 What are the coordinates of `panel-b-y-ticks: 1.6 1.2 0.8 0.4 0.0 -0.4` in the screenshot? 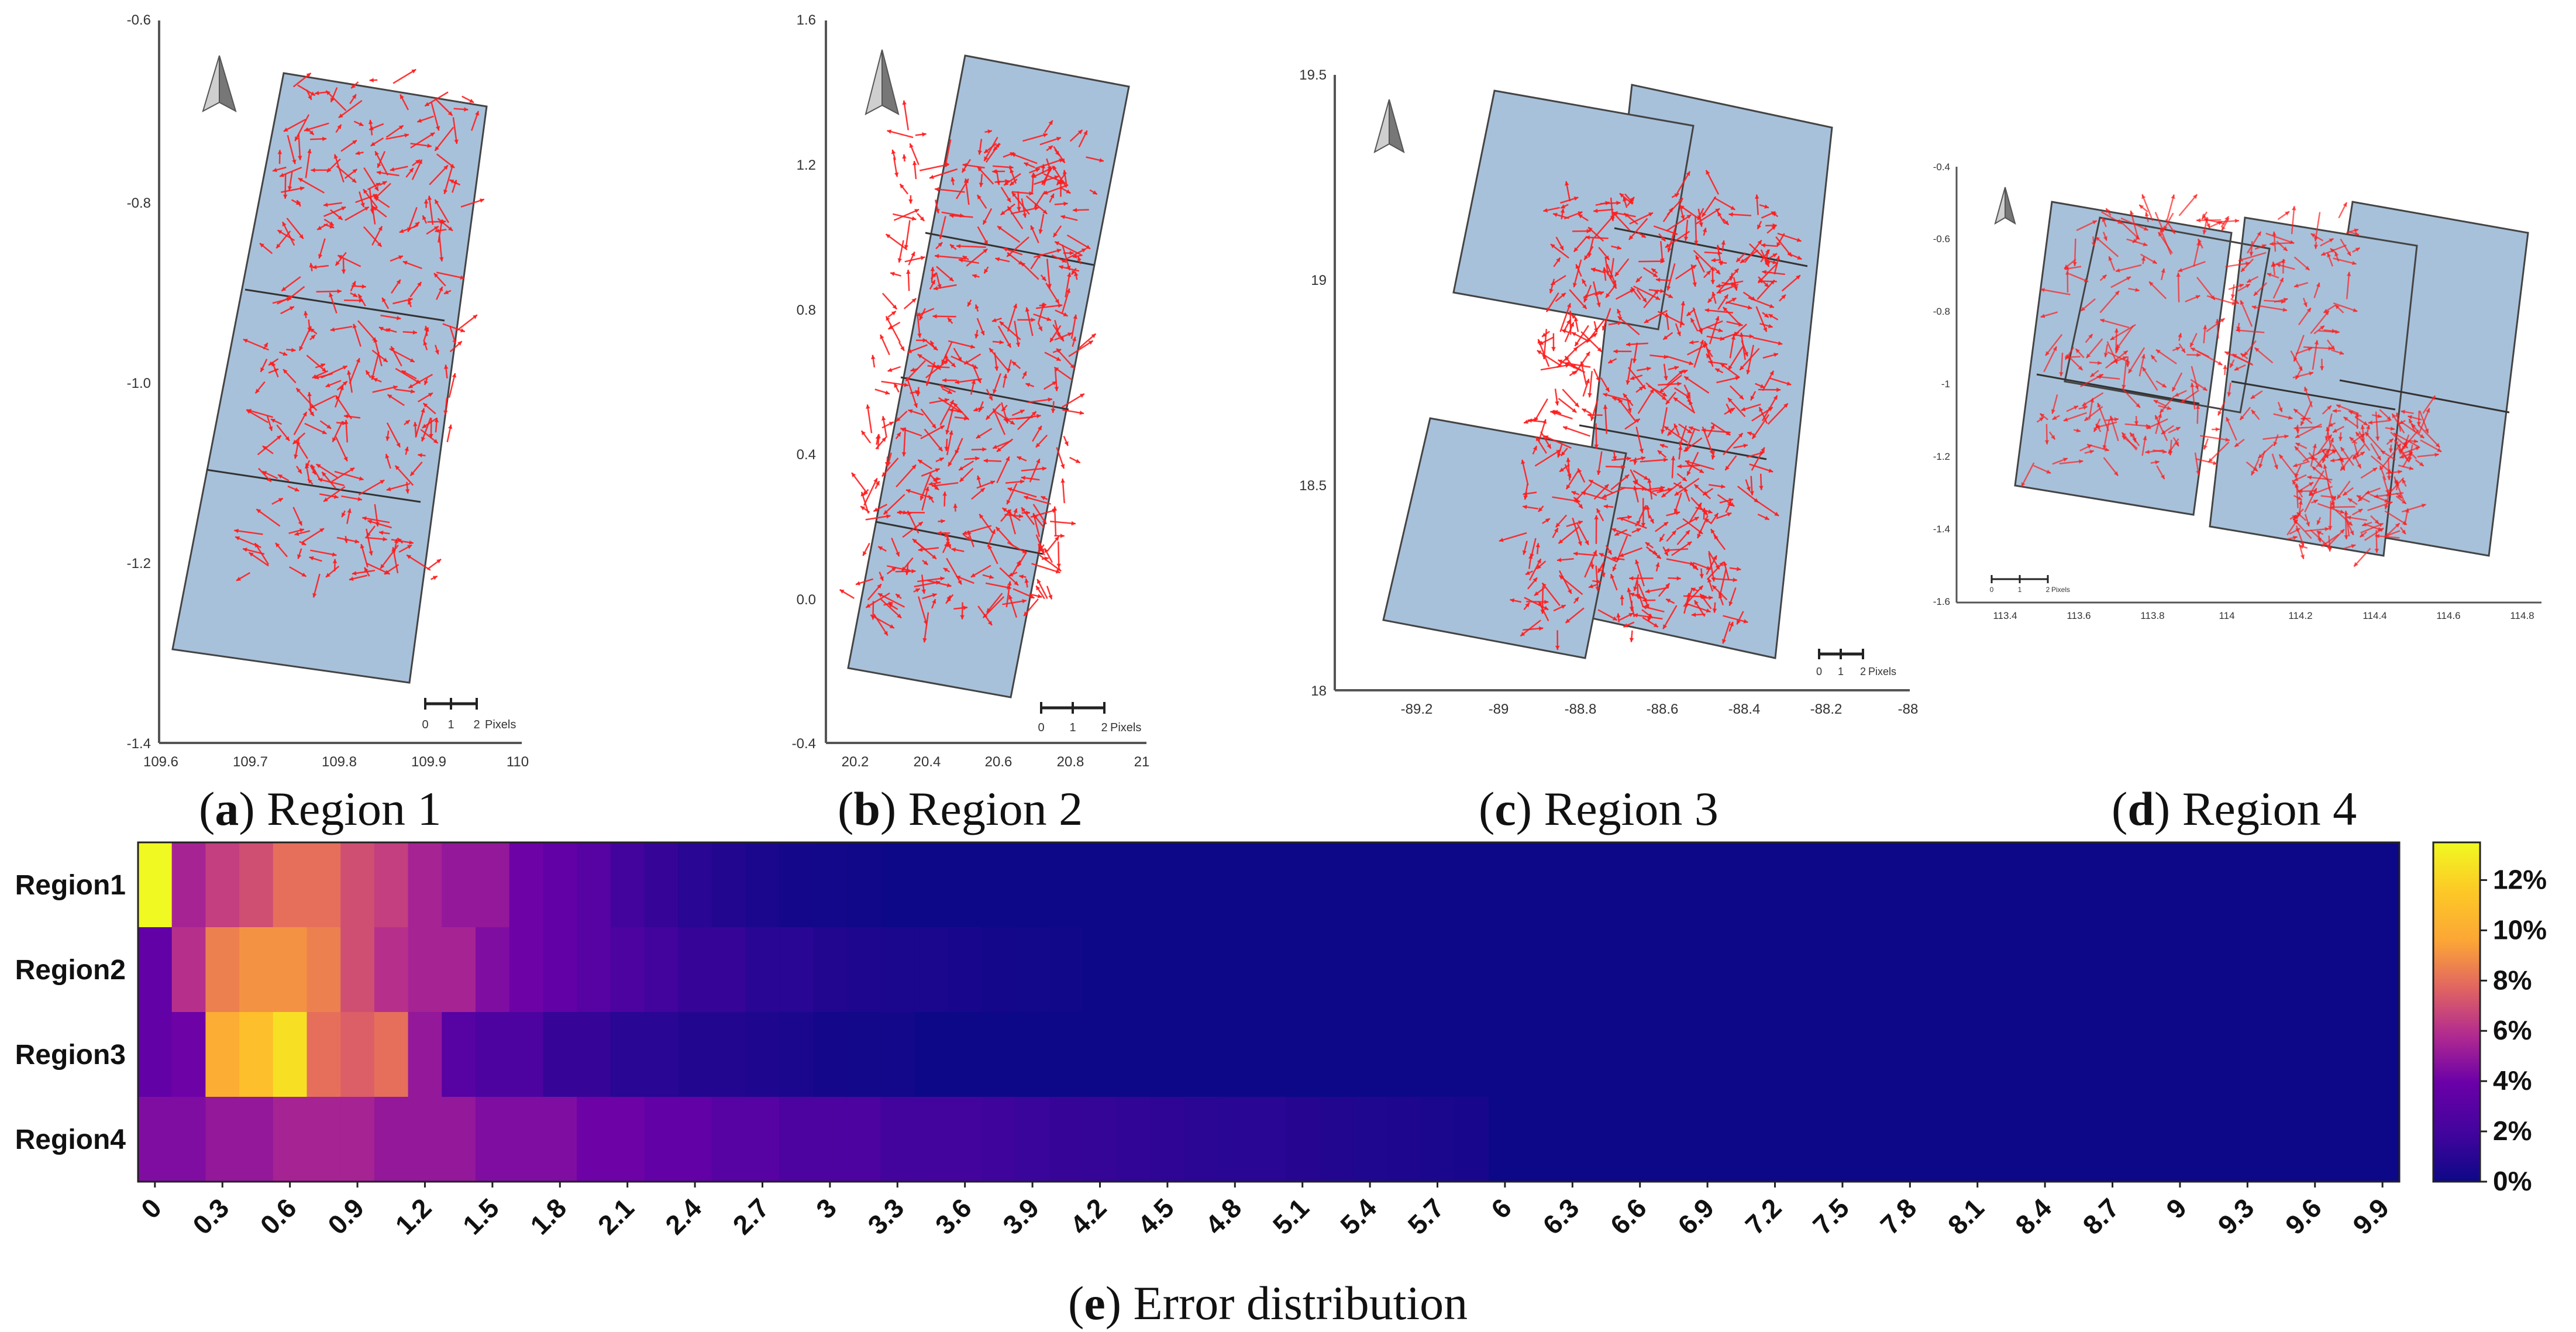 It's located at (804, 382).